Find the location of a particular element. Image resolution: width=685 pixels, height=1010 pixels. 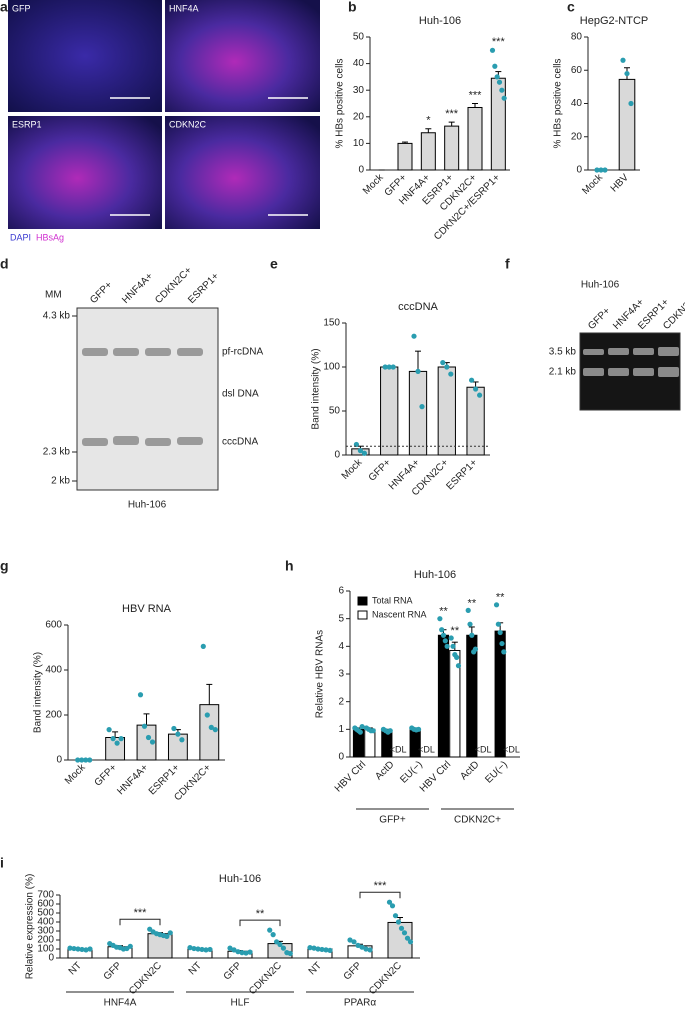

y-tick-label: 60 is located at coordinates (577, 70).